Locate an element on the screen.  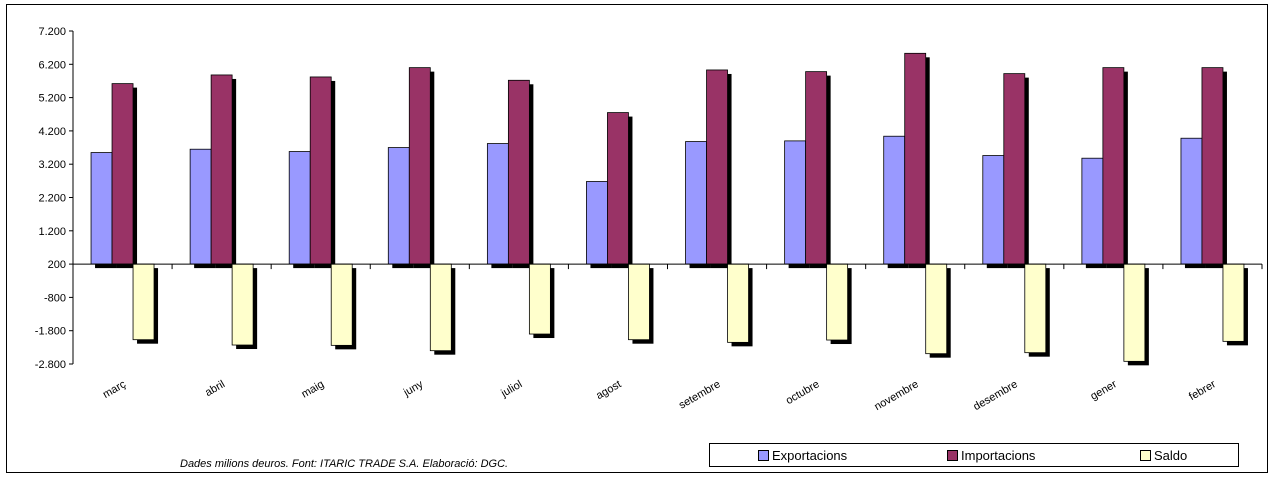
legend-label-saldo: Saldo is located at coordinates (1171, 455).